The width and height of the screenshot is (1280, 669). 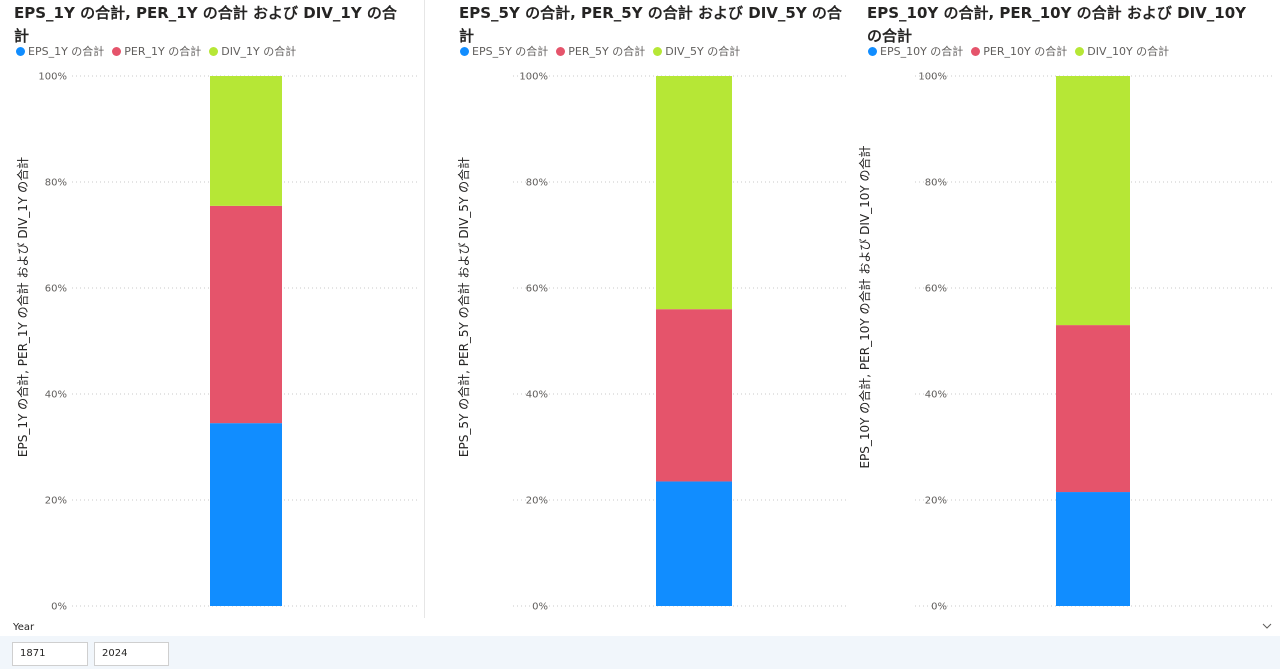 I want to click on legend-item-per: PER_10Y の合計, so click(x=1019, y=51).